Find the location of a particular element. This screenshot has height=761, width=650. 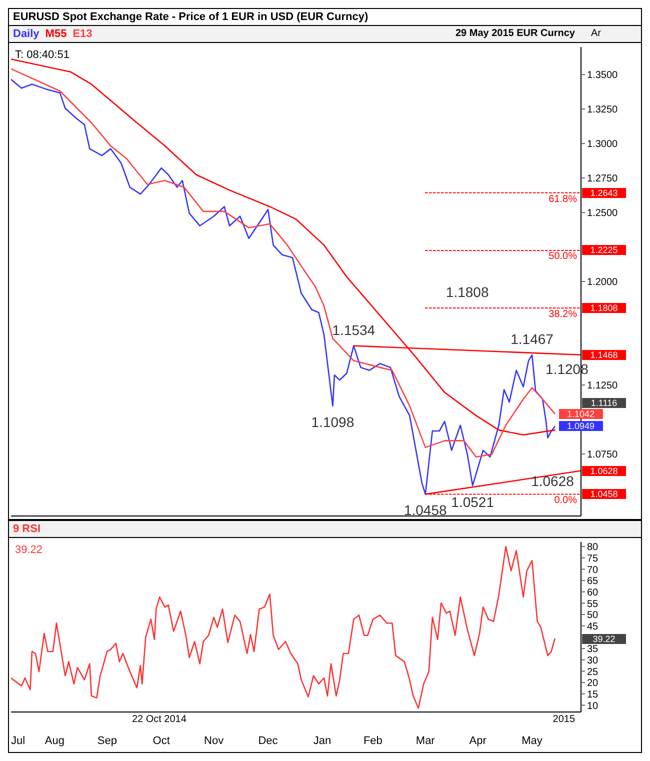

y-tick-label: 1.2000 is located at coordinates (602, 282).